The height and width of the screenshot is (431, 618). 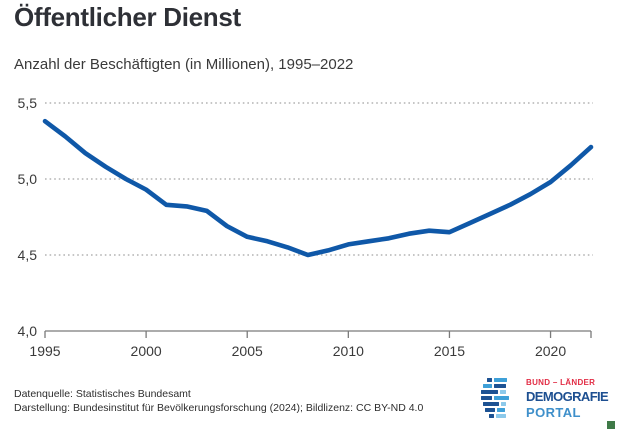 What do you see at coordinates (27, 331) in the screenshot?
I see `y-tick-label: 4,0` at bounding box center [27, 331].